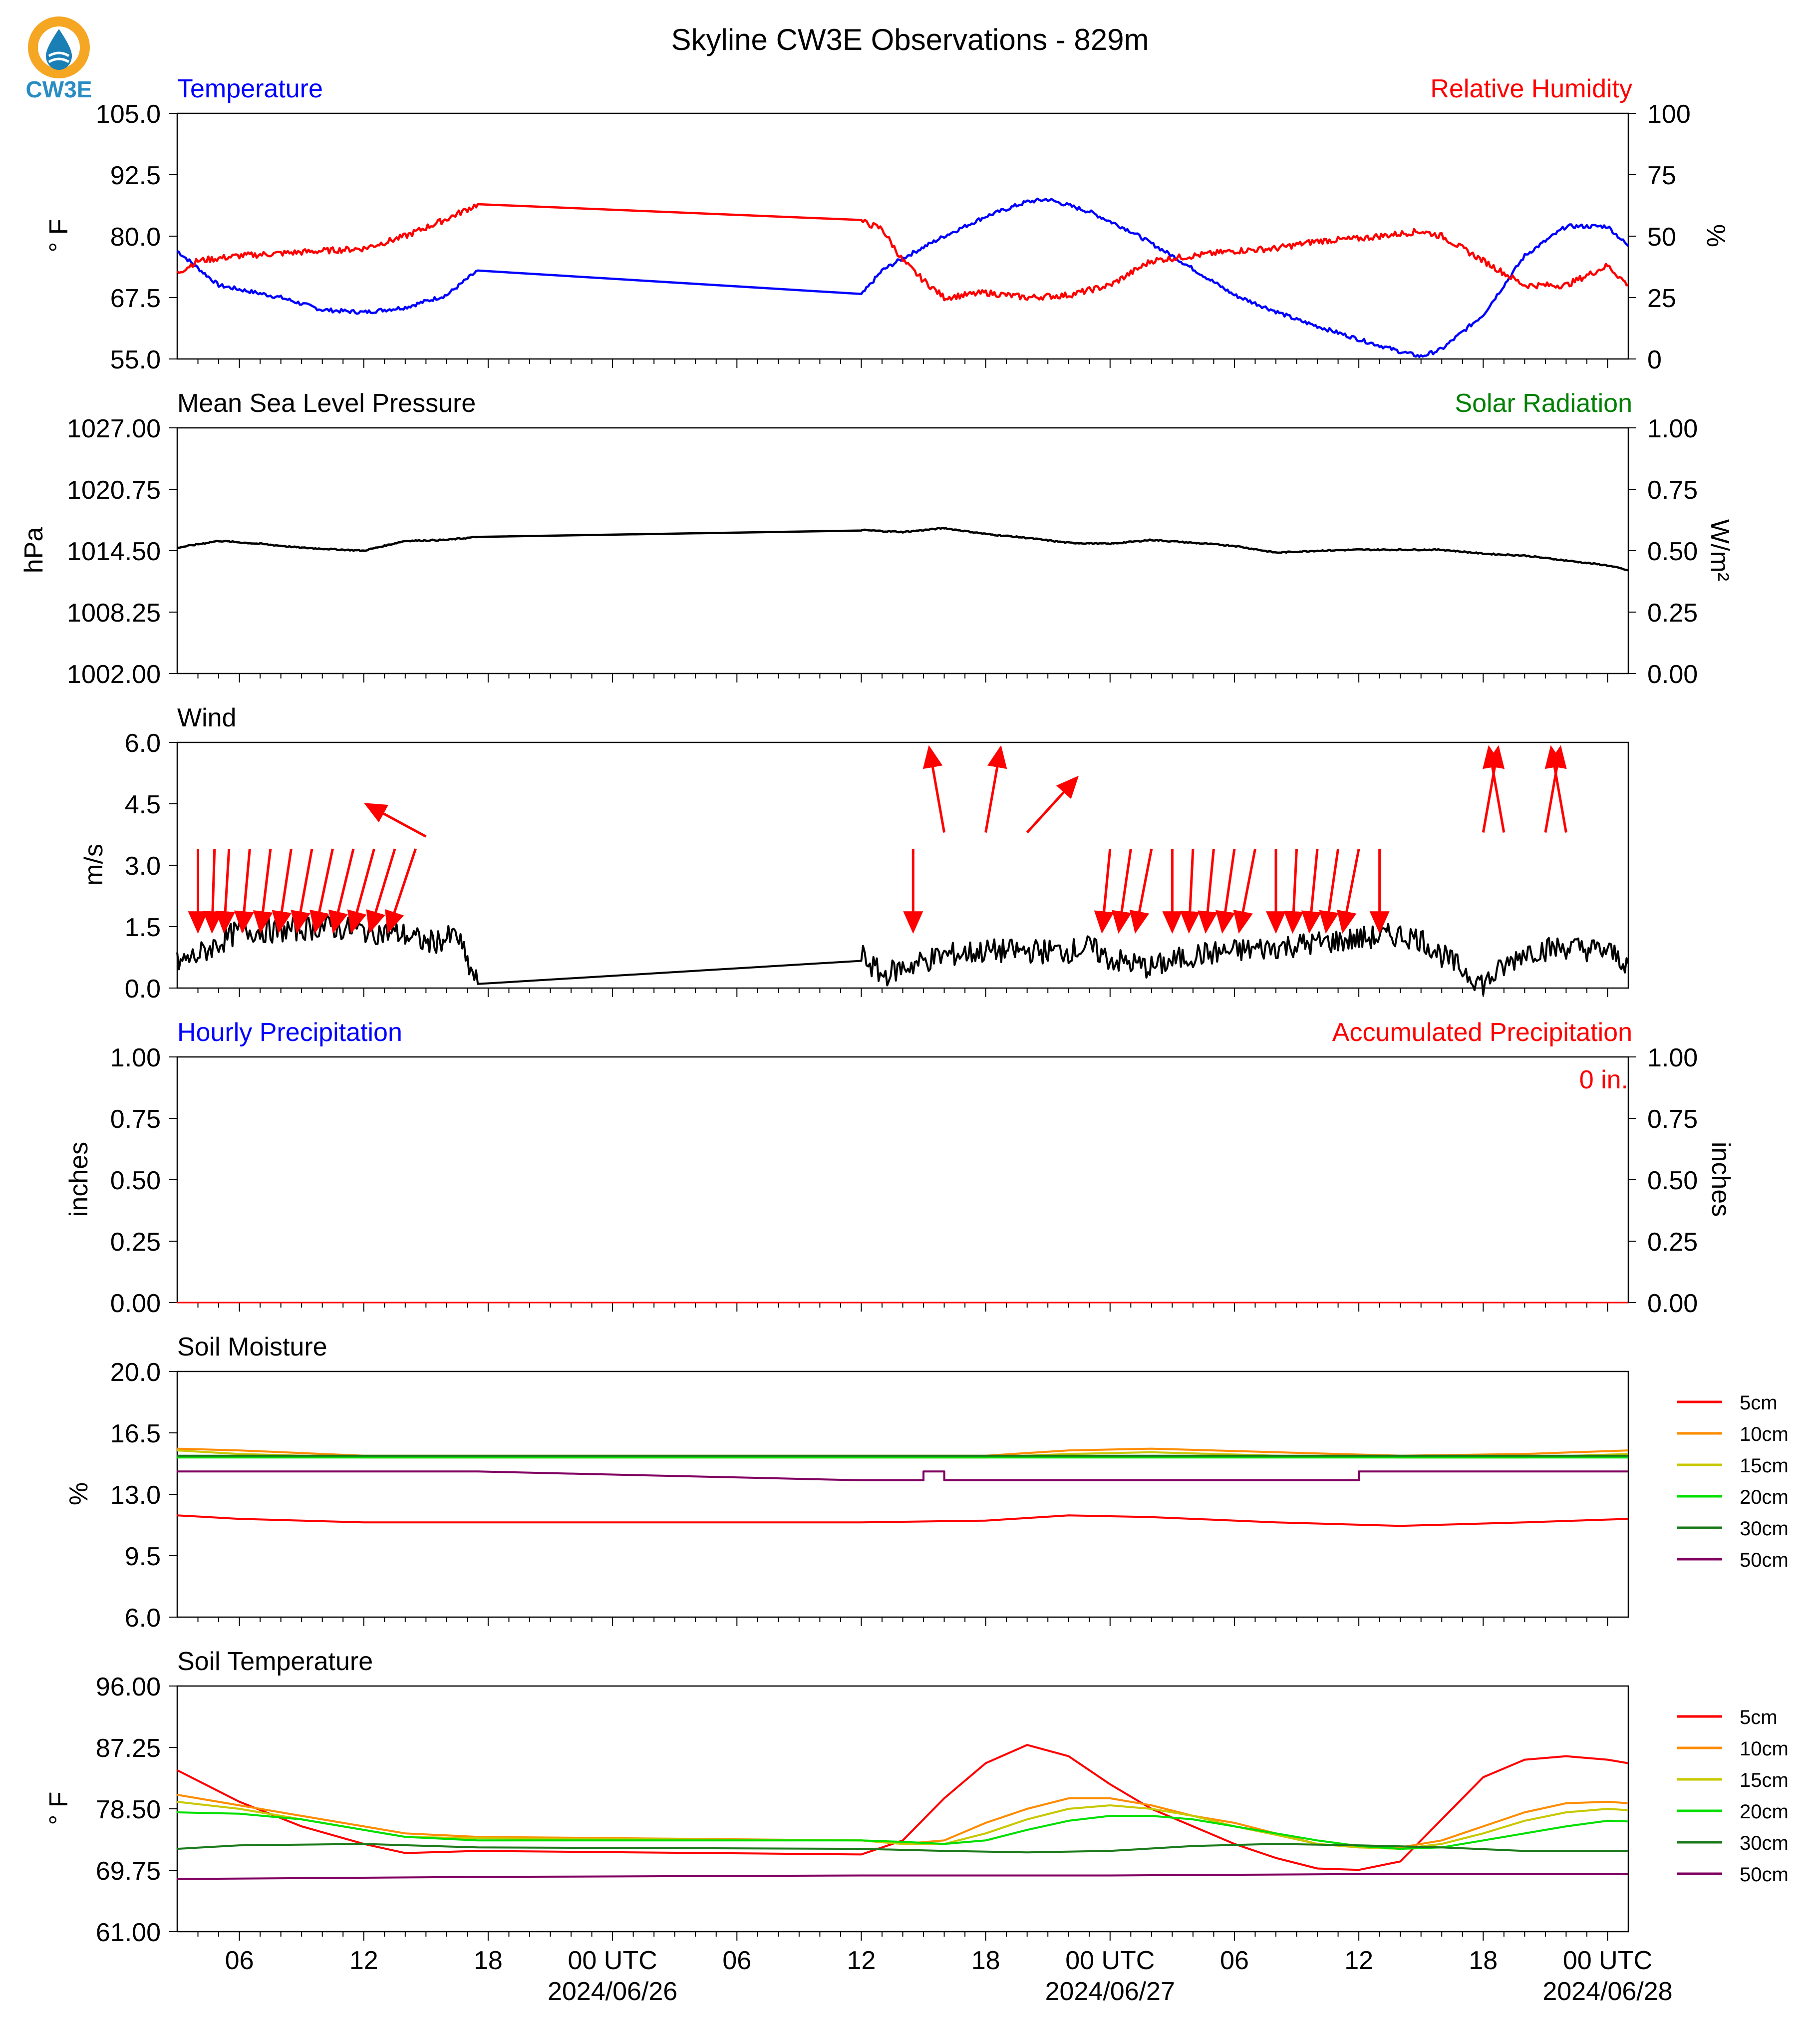 This screenshot has height=2031, width=1820. I want to click on relative-humidity-title: Relative Humidity, so click(1531, 88).